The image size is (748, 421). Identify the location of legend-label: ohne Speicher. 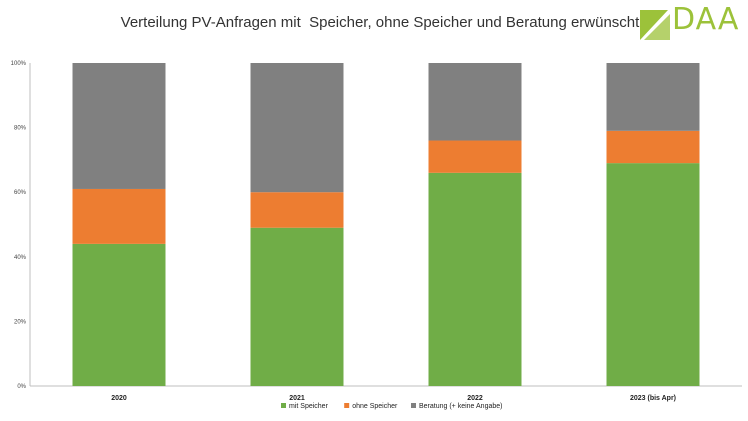
(375, 406).